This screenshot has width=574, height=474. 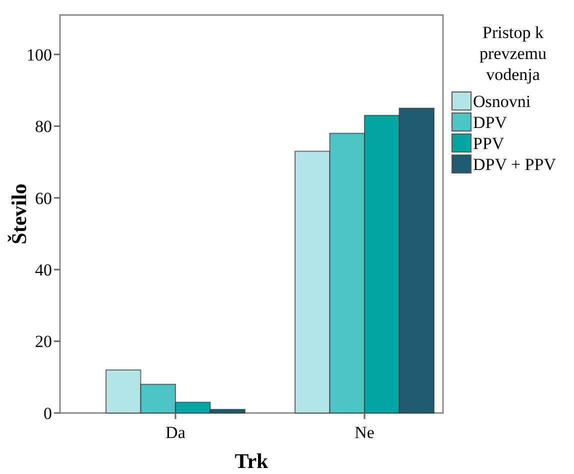 I want to click on legend-title: Pristop k prevzemu vodenja, so click(x=513, y=53).